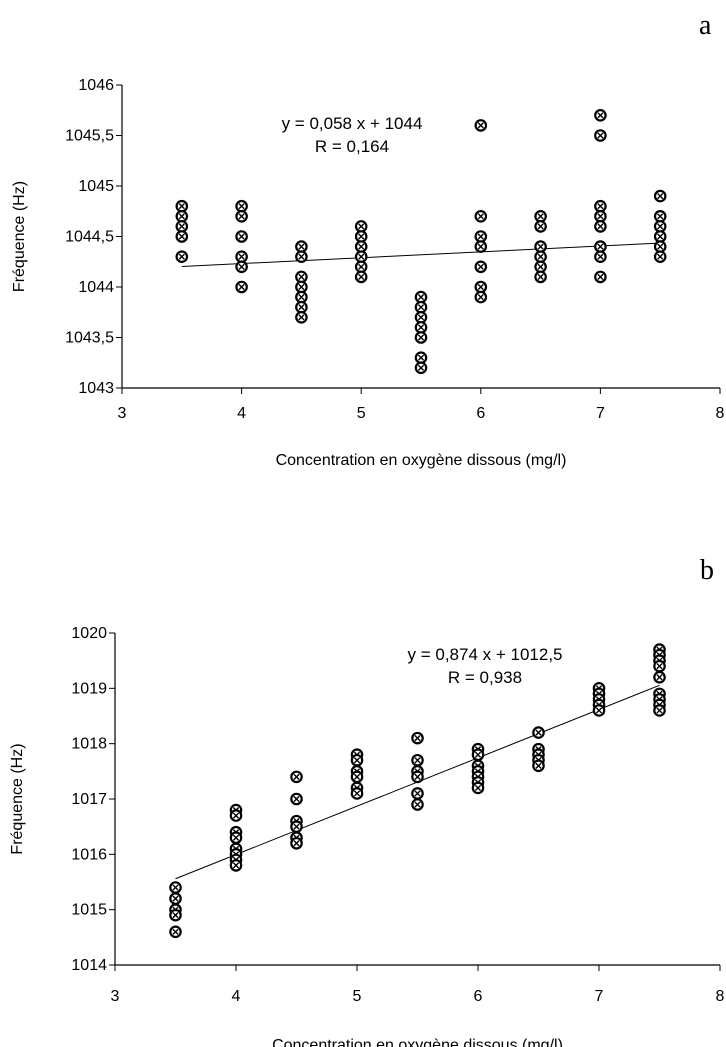  Describe the element at coordinates (89, 338) in the screenshot. I see `y-tick-label: 1043,5` at that location.